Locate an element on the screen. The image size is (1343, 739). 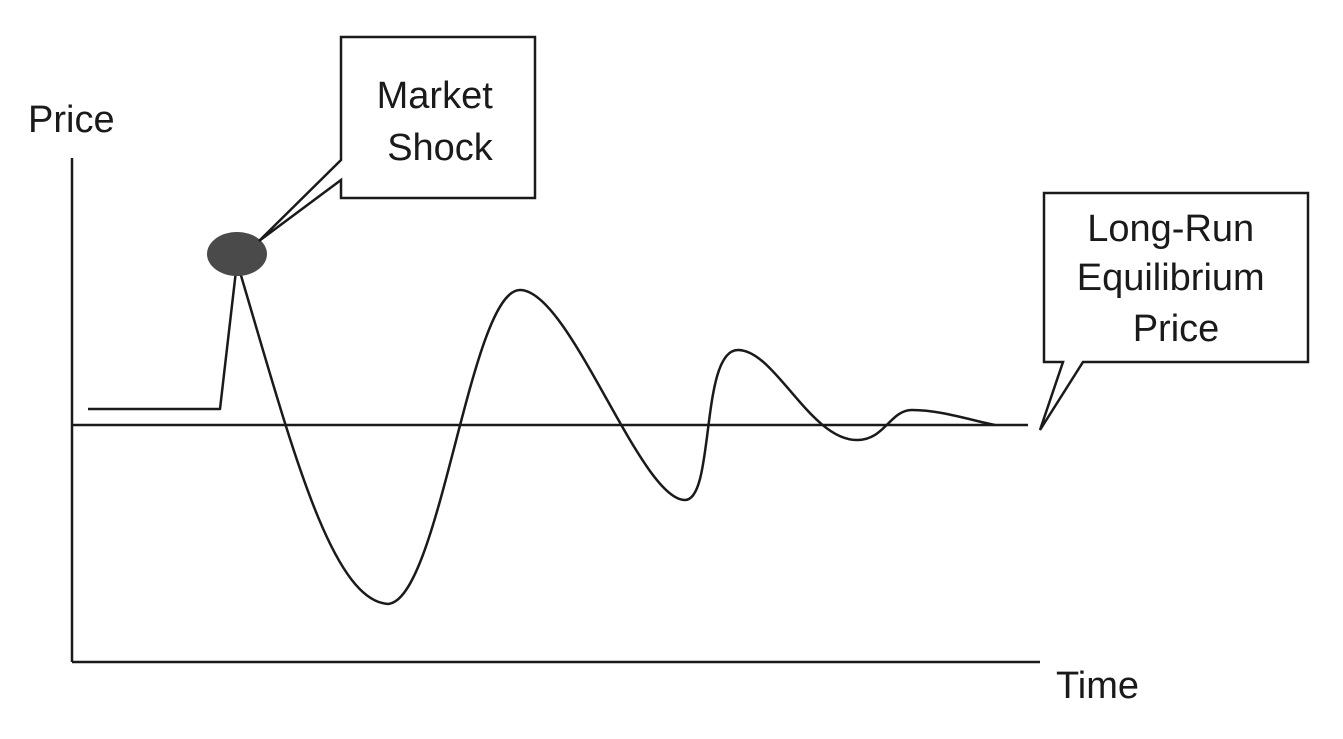
equilibrium-line-2: Equilibrium is located at coordinates (1171, 278).